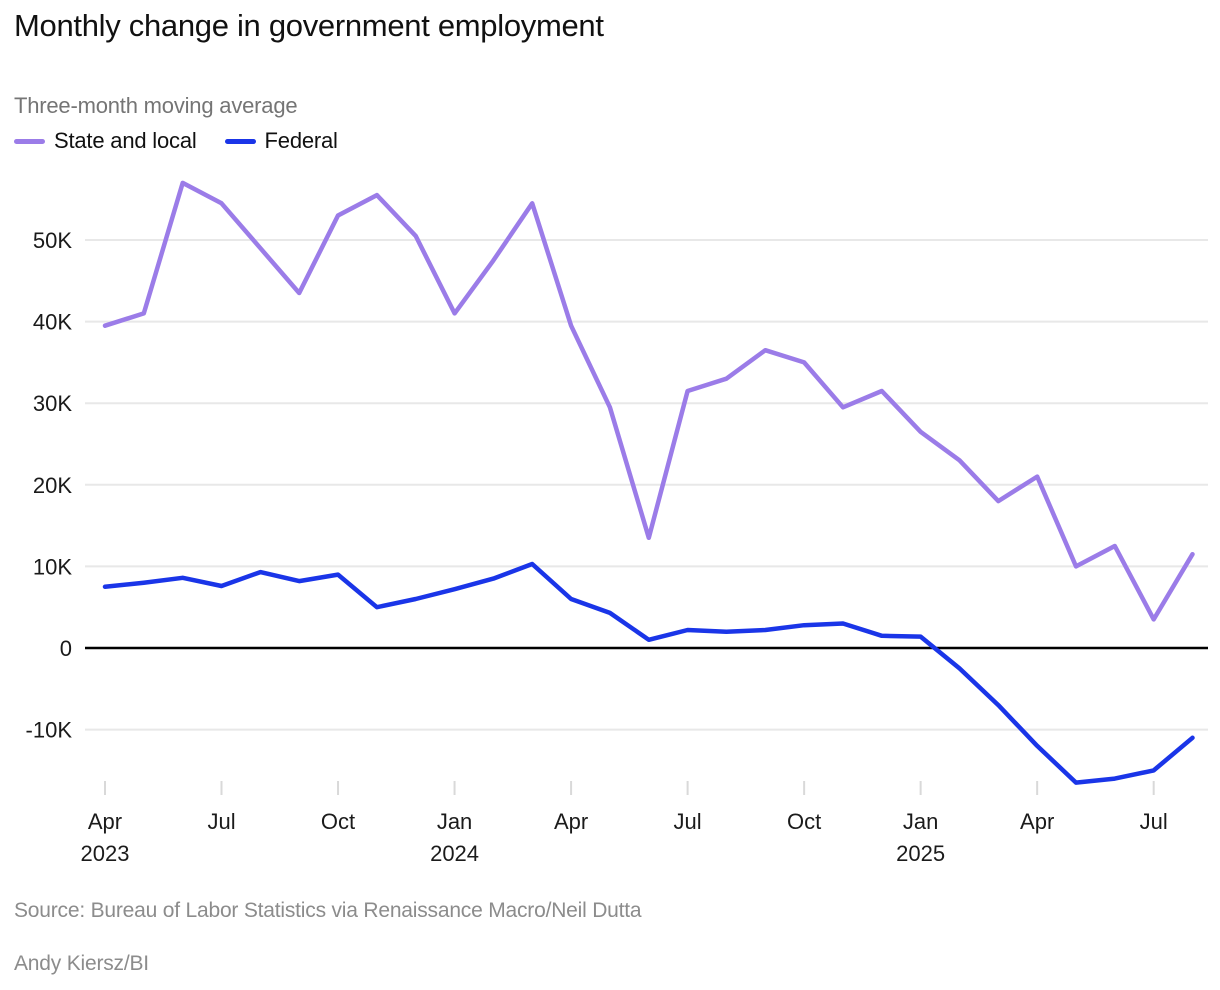 Image resolution: width=1220 pixels, height=990 pixels. I want to click on legend-item-state-and-local: State and local, so click(105, 141).